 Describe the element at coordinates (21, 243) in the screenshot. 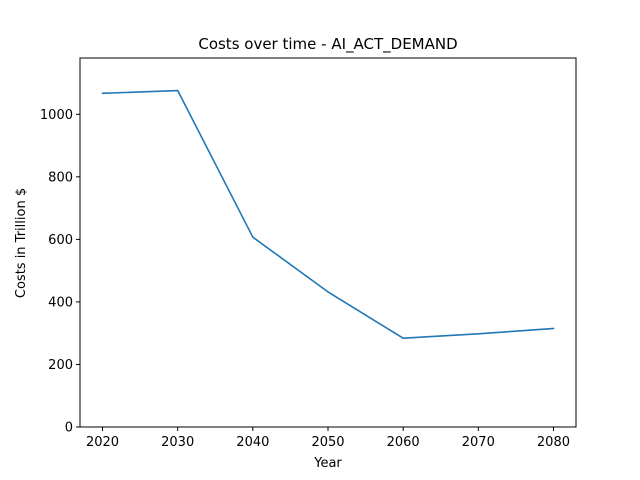

I see `y-axis-label: Costs in Trillion $` at that location.